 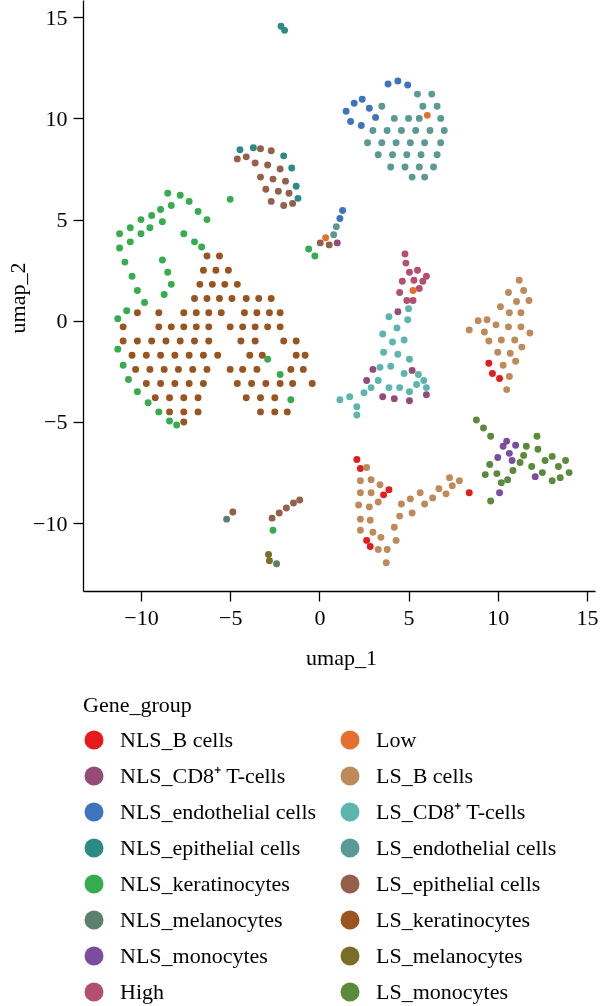 What do you see at coordinates (453, 919) in the screenshot?
I see `legend-label: LS_keratinocytes` at bounding box center [453, 919].